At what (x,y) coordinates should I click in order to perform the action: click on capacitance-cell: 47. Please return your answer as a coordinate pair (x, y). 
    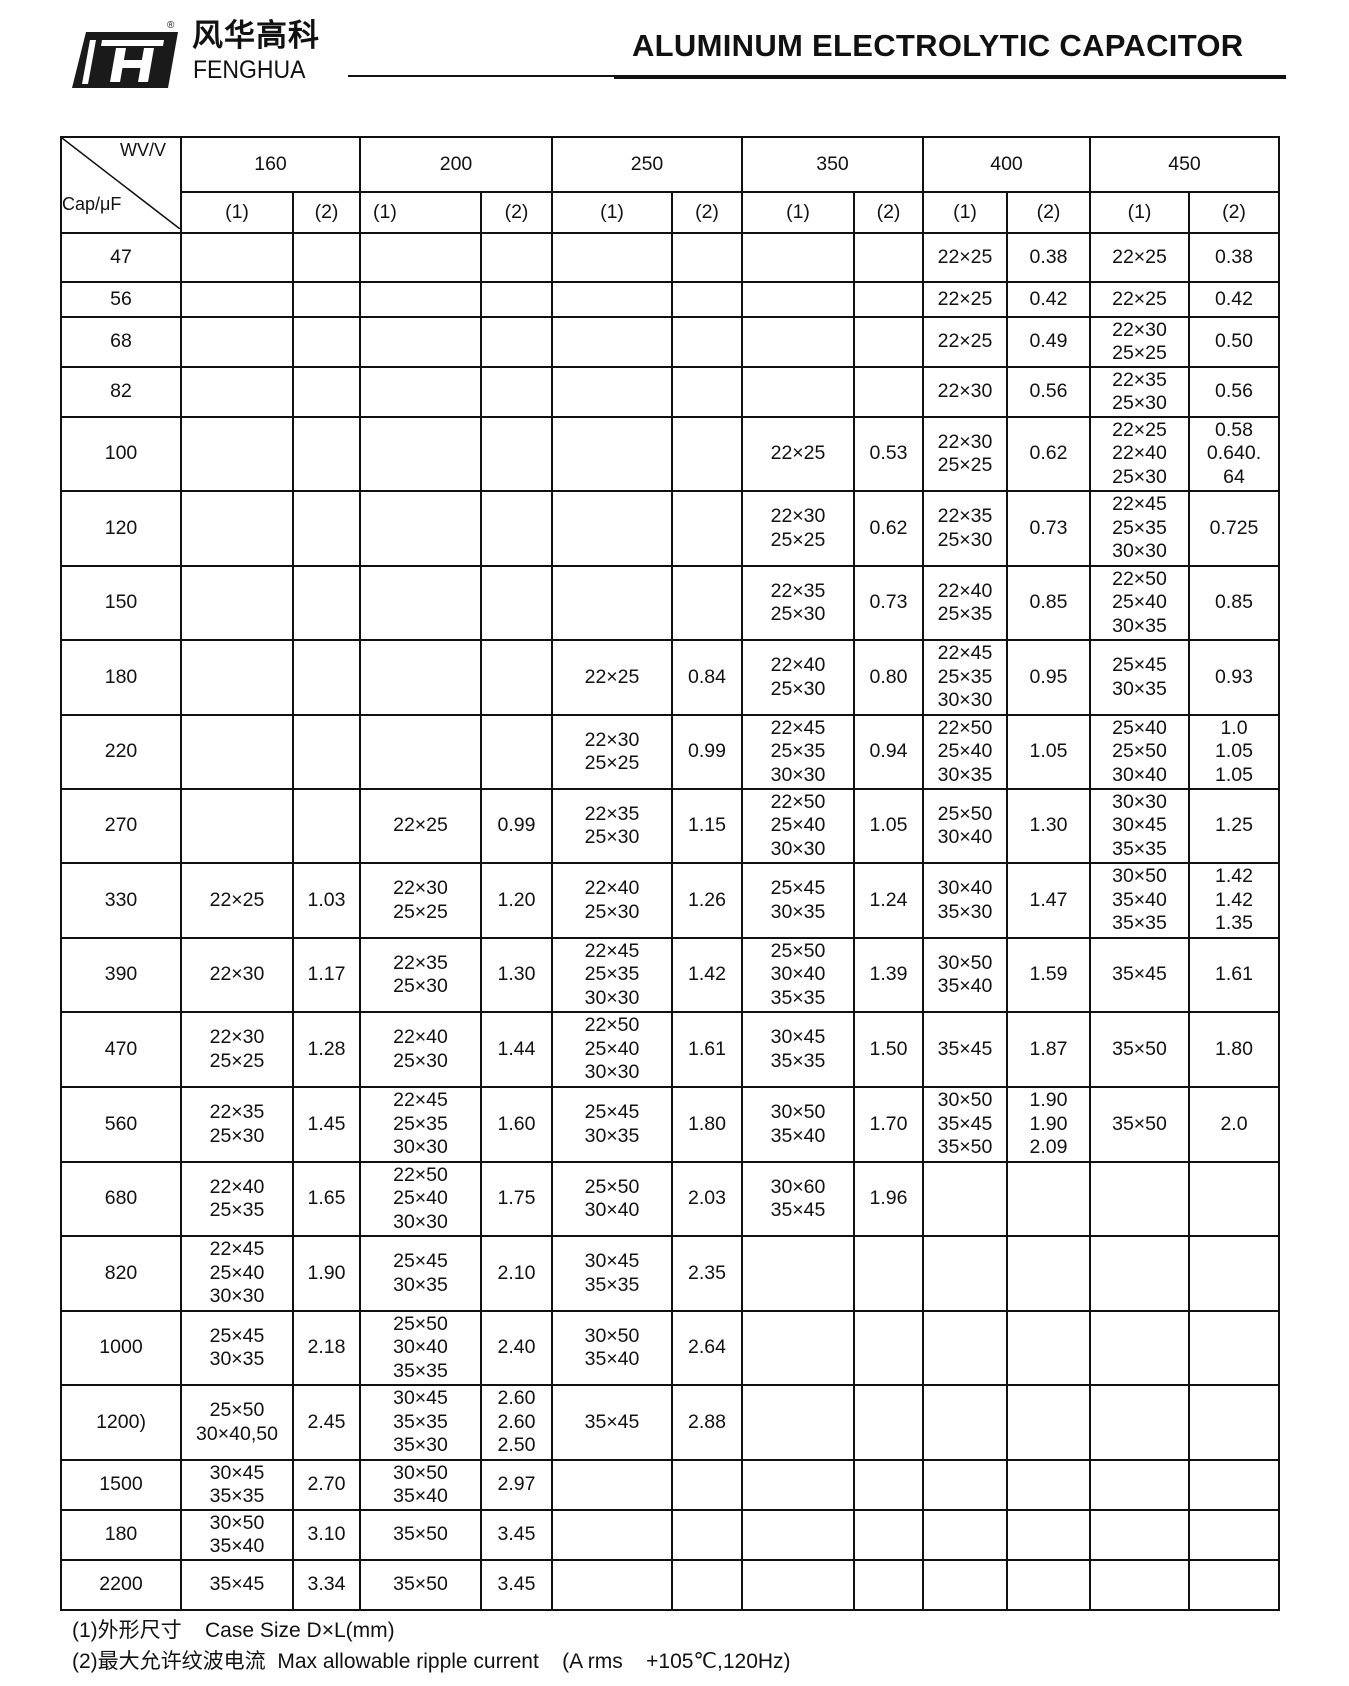
    Looking at the image, I should click on (121, 257).